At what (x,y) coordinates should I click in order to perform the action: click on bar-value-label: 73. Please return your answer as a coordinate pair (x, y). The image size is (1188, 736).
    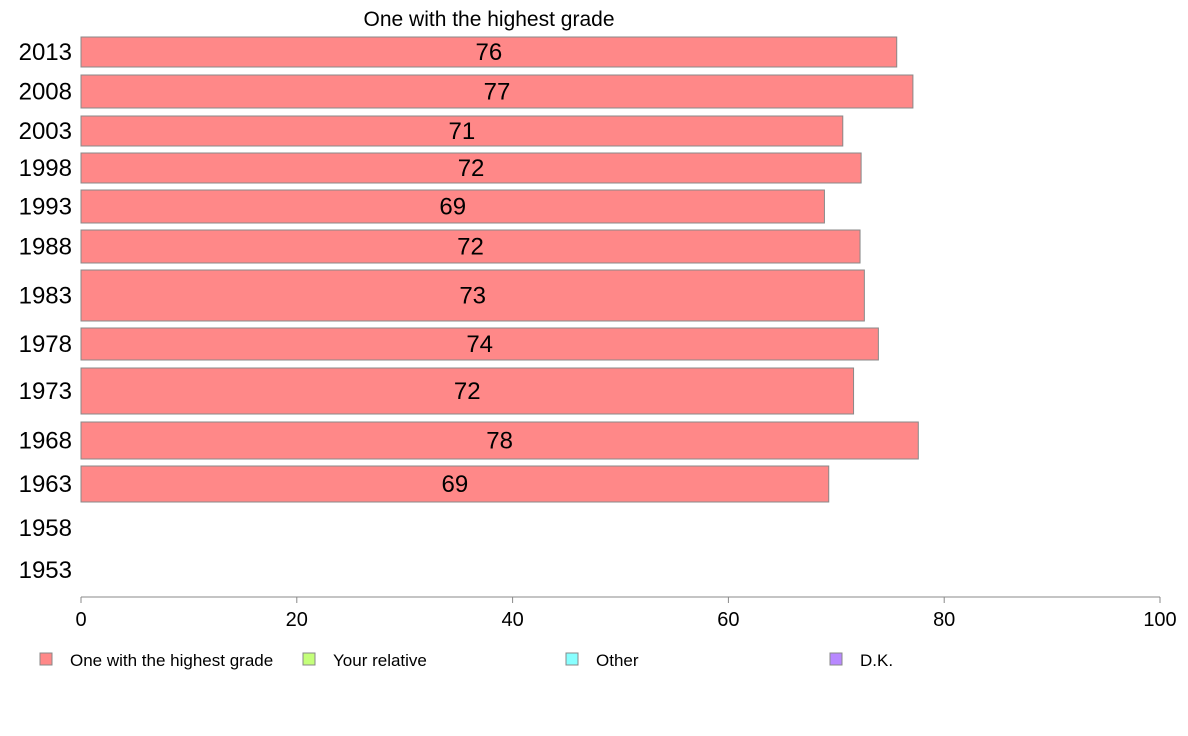
    Looking at the image, I should click on (472, 296).